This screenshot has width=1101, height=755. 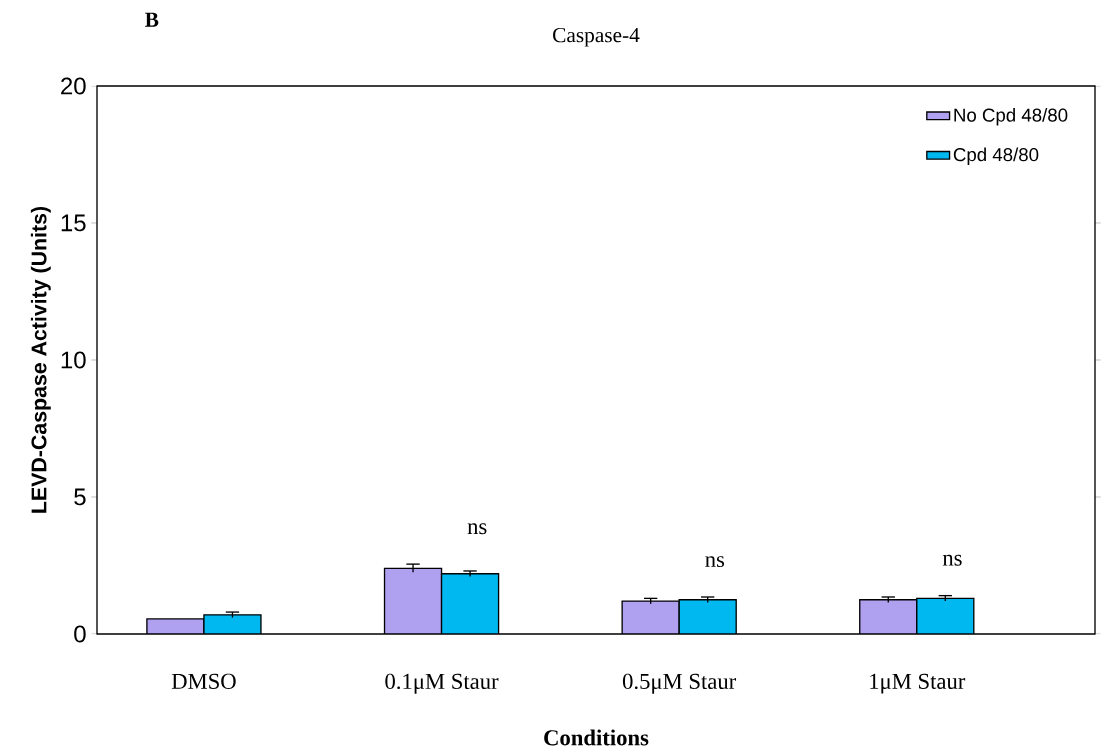 I want to click on y-tick-label: 10, so click(x=73, y=360).